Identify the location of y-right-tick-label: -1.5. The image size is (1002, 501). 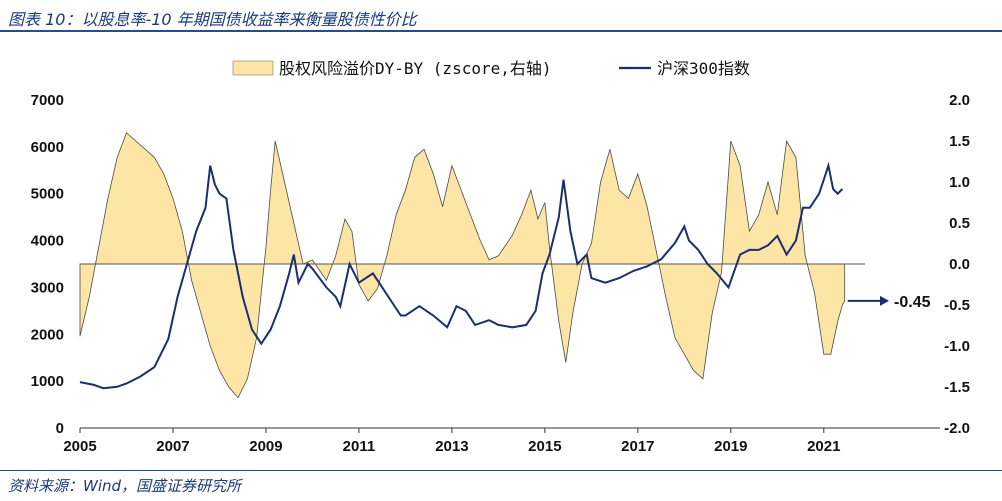
(957, 387).